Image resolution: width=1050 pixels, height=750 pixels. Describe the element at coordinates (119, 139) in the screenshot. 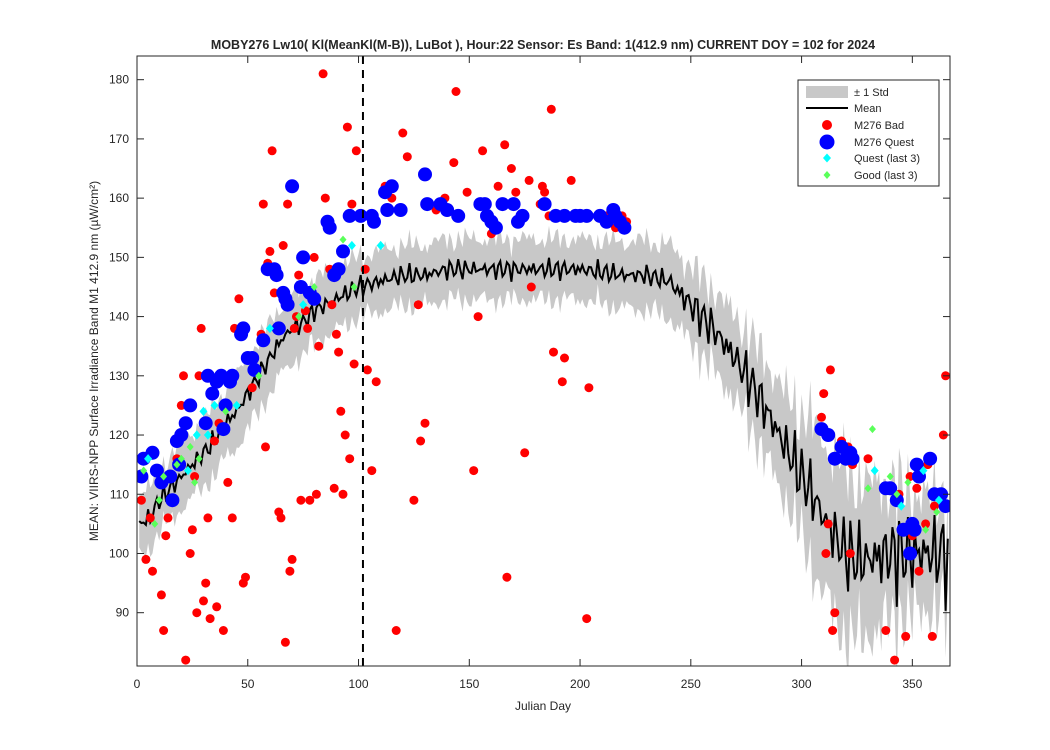

I see `y-tick-label: 170` at that location.